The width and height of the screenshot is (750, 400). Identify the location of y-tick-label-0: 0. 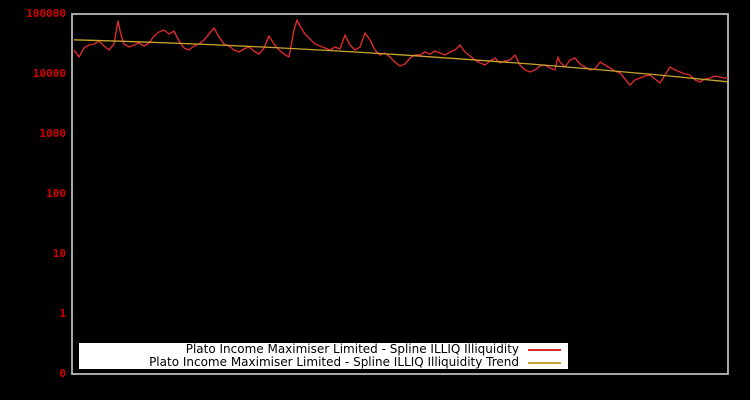
(62, 373).